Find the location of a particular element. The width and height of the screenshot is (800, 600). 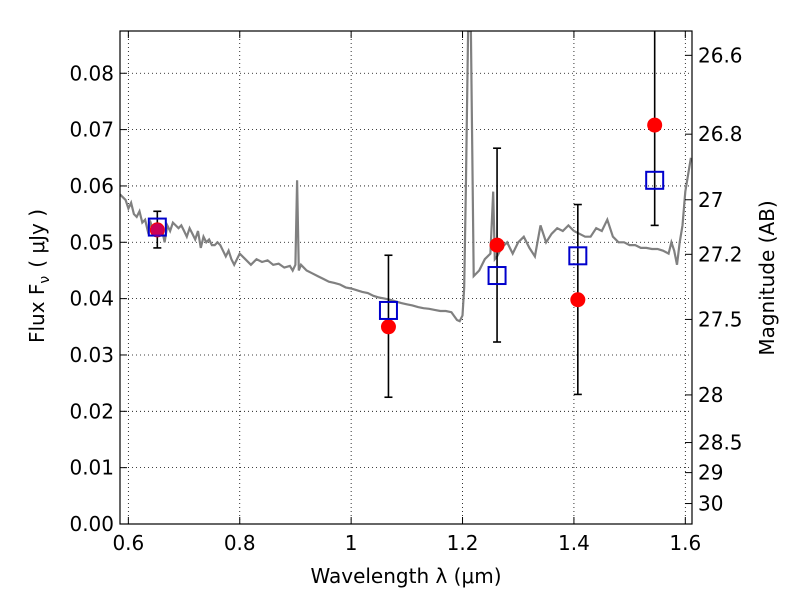

y-tick-label: 0.05 is located at coordinates (91, 242).